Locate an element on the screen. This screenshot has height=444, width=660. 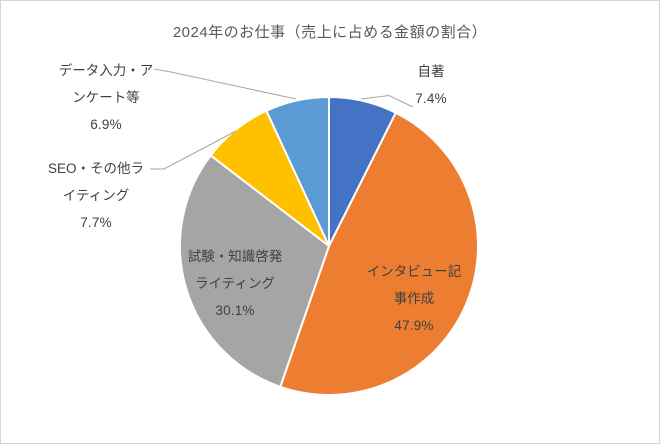
label-name: データ入力・ア is located at coordinates (106, 70).